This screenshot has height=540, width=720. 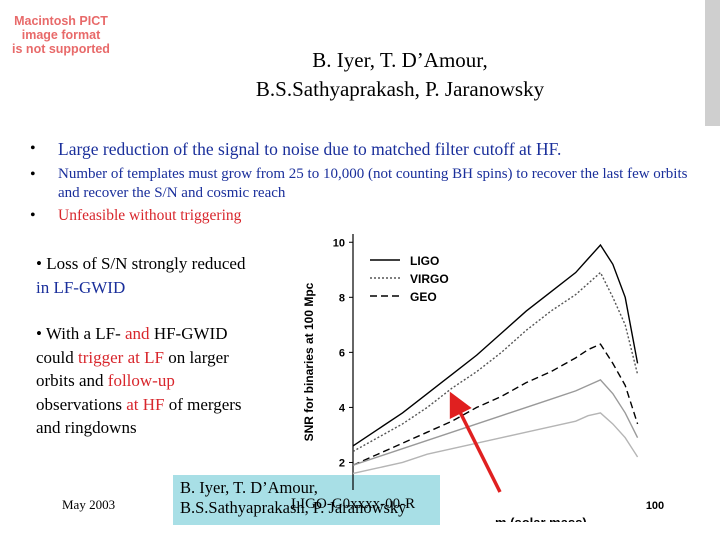 I want to click on text-run: observations, so click(x=81, y=404).